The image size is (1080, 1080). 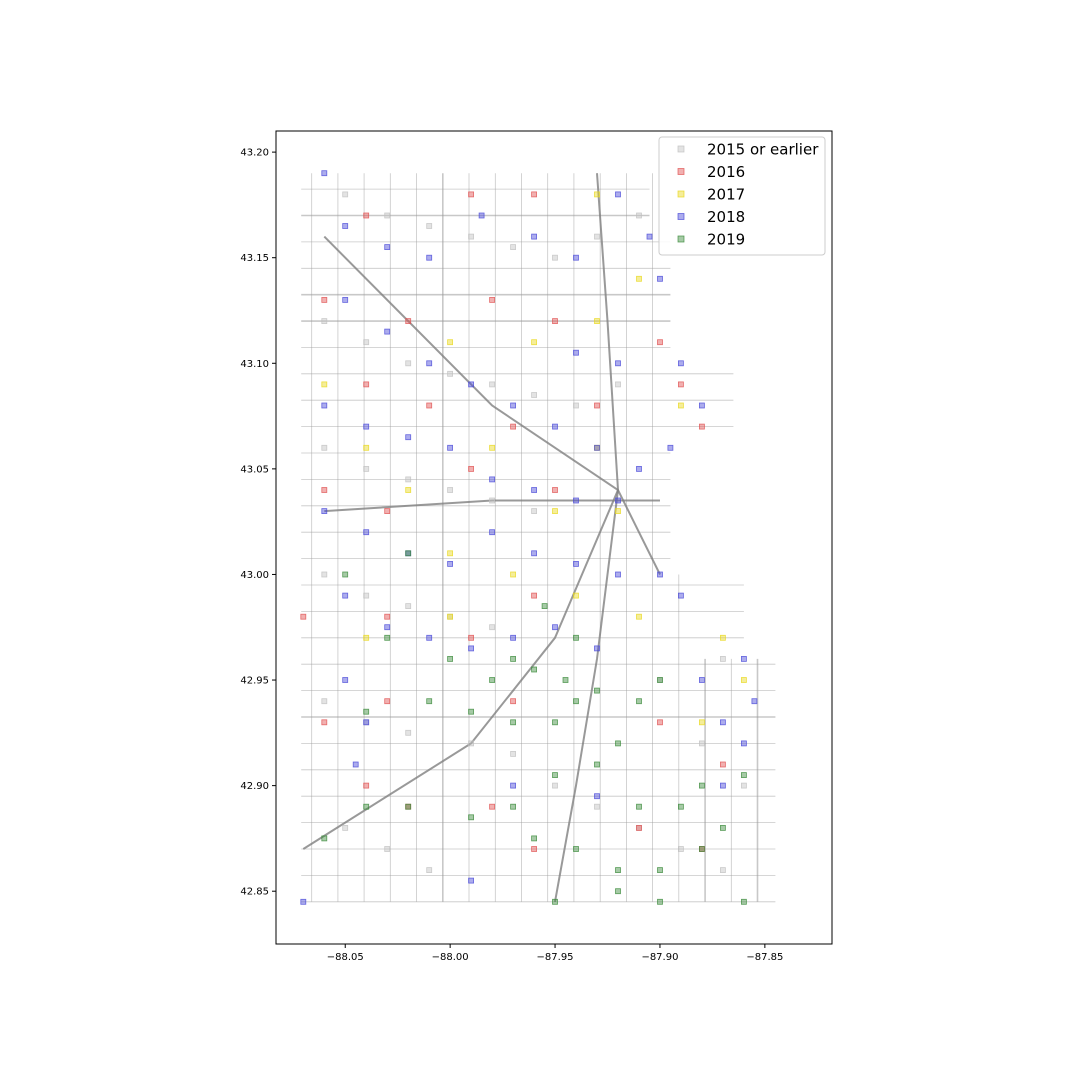 What do you see at coordinates (254, 575) in the screenshot?
I see `y-tick-label: 43.00` at bounding box center [254, 575].